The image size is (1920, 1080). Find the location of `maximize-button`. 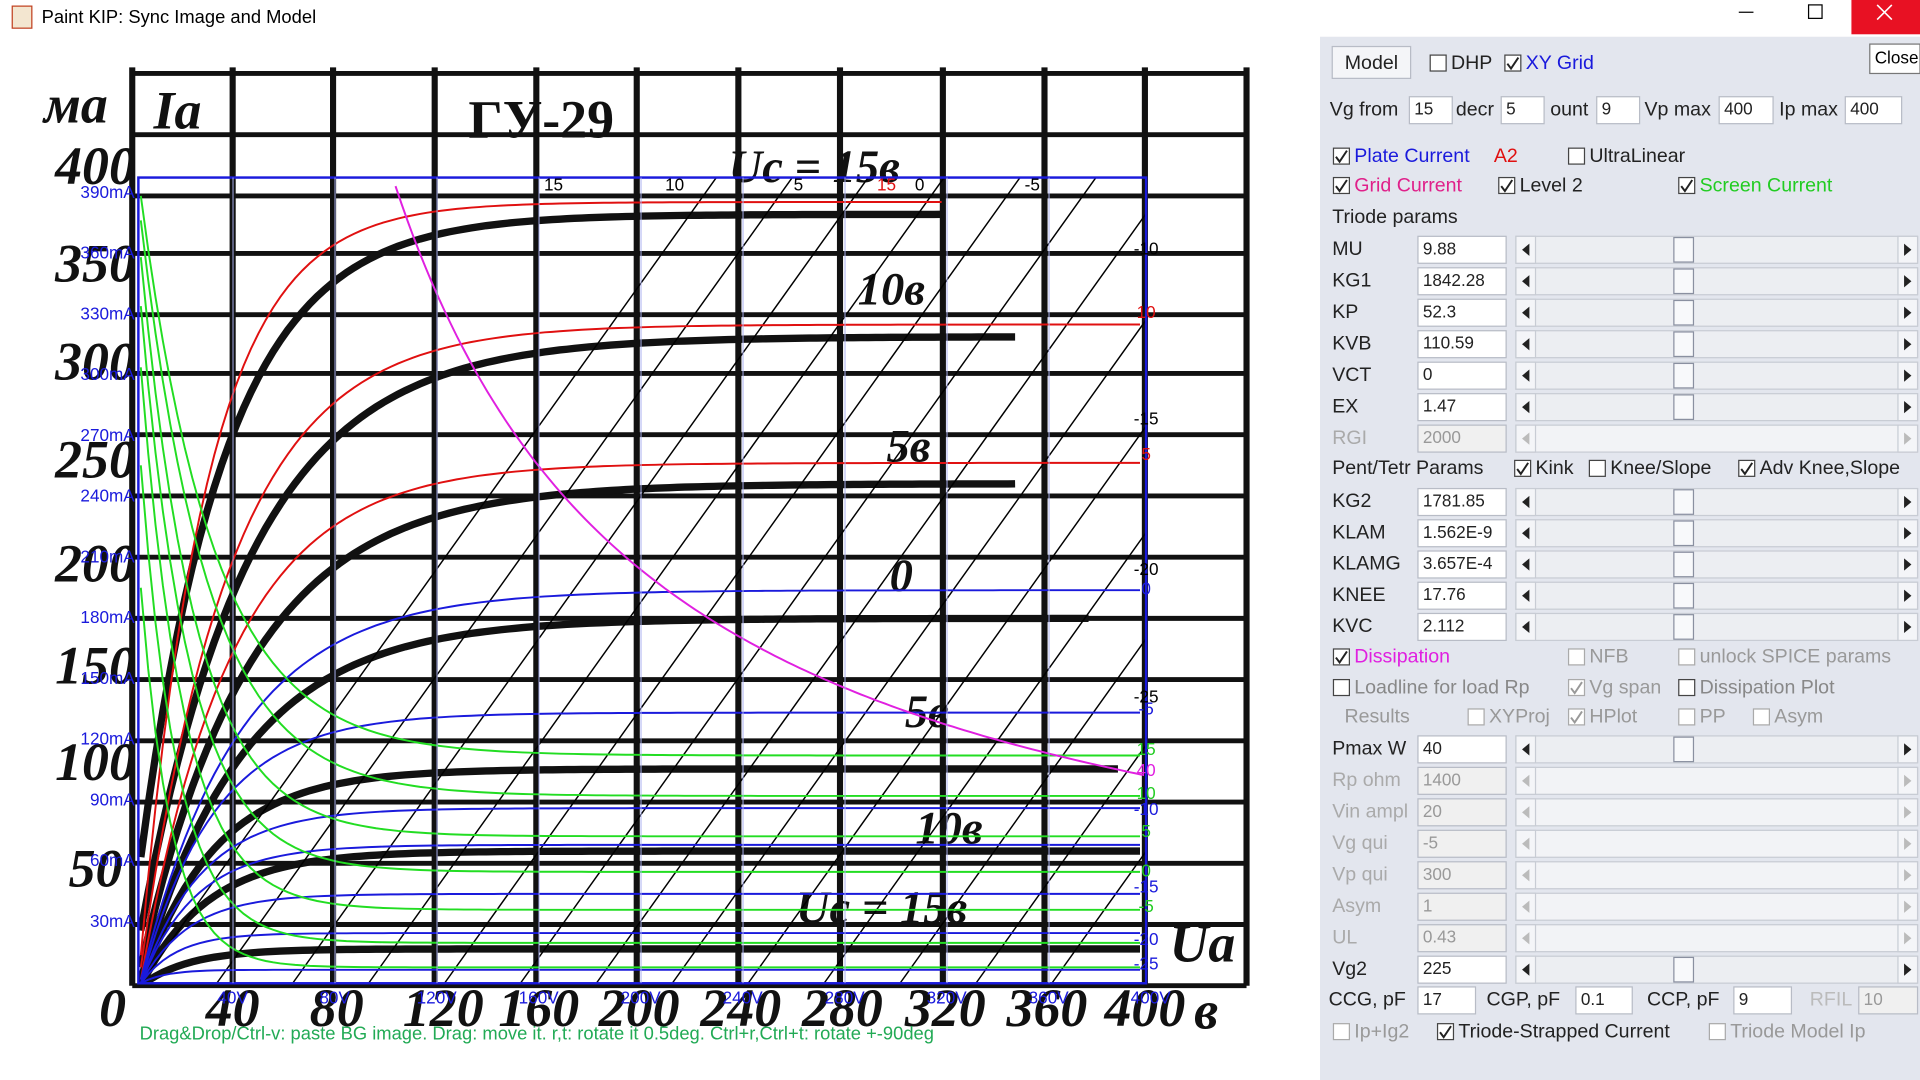

maximize-button is located at coordinates (1815, 11).